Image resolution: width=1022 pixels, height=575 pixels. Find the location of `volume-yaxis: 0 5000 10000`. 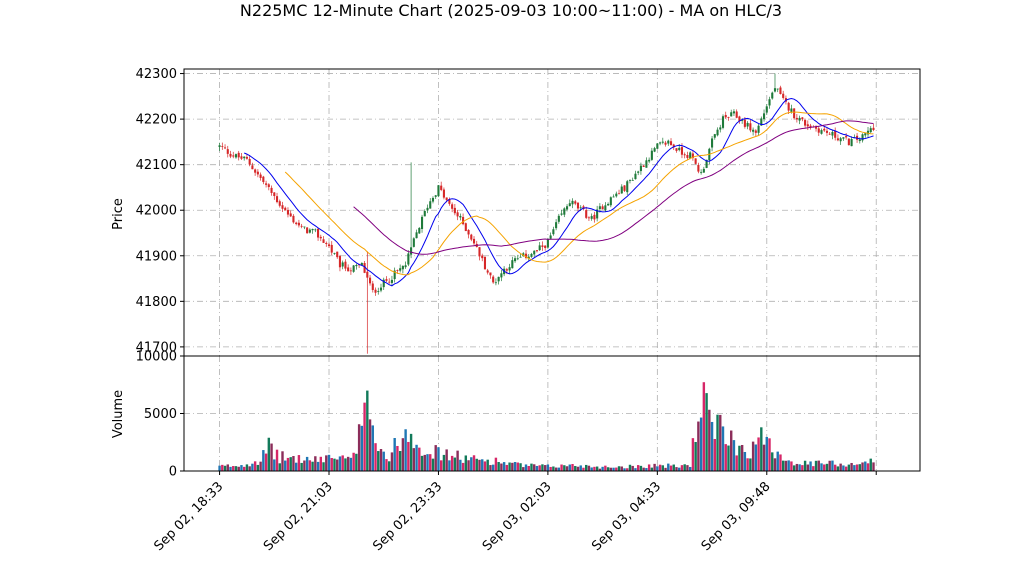

volume-yaxis: 0 5000 10000 is located at coordinates (160, 415).